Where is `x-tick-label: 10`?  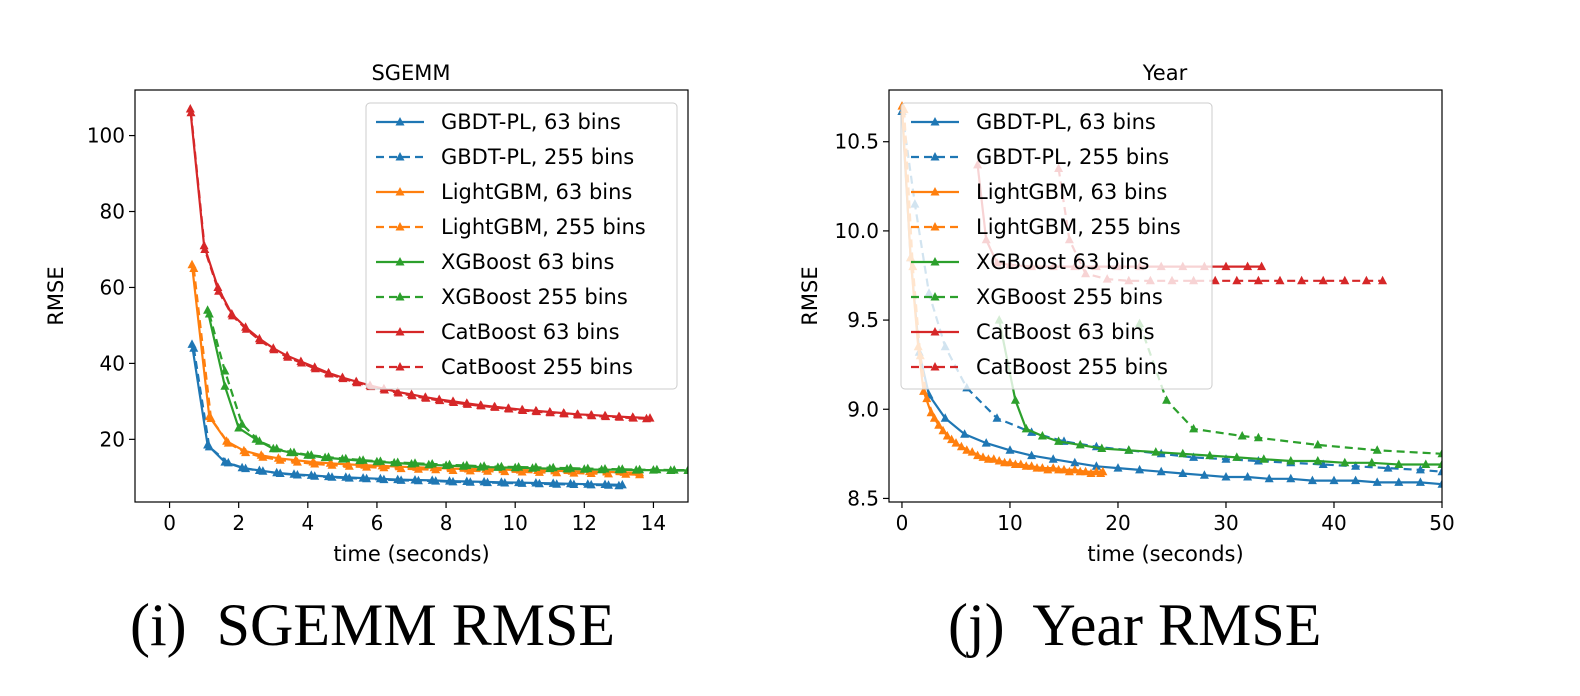 x-tick-label: 10 is located at coordinates (1009, 523).